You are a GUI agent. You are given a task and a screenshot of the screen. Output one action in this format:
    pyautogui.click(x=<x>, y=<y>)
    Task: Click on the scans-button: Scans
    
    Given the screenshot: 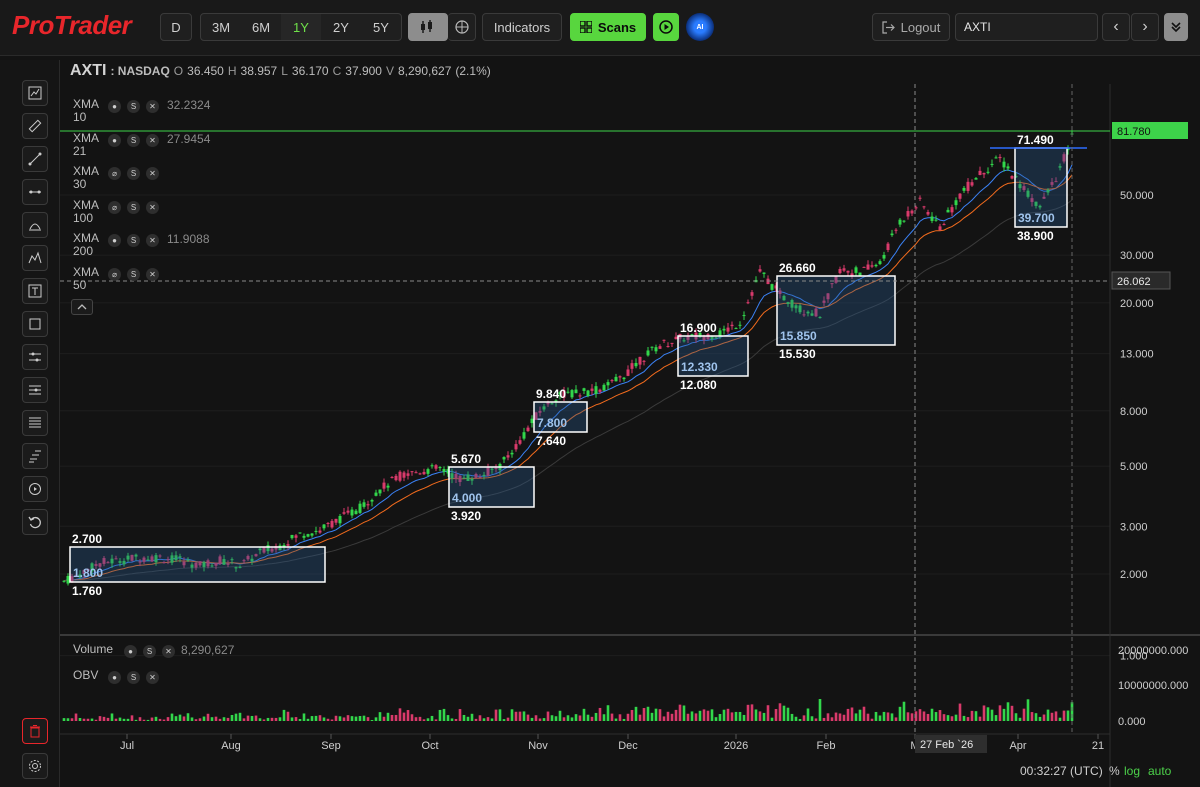 What is the action you would take?
    pyautogui.click(x=608, y=27)
    